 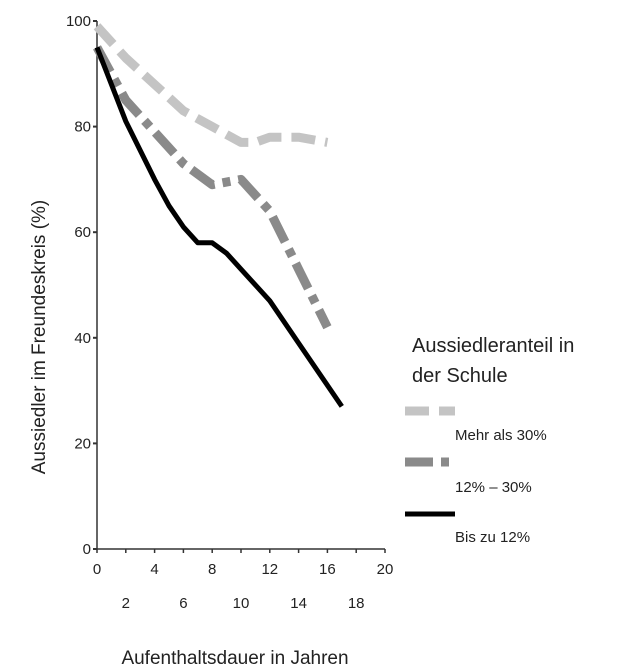 What do you see at coordinates (82, 127) in the screenshot?
I see `y-tick-label: 80` at bounding box center [82, 127].